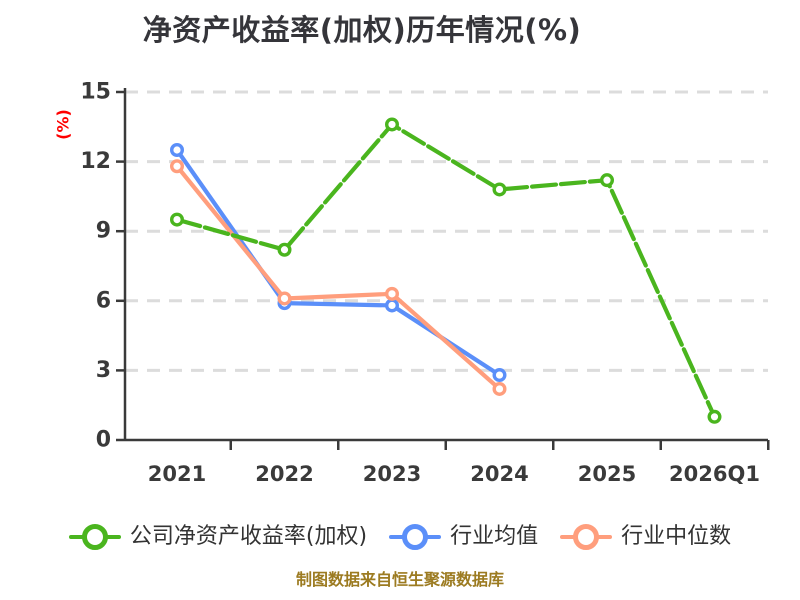 Image resolution: width=800 pixels, height=600 pixels. What do you see at coordinates (94, 537) in the screenshot?
I see `company-series-marker-icon` at bounding box center [94, 537].